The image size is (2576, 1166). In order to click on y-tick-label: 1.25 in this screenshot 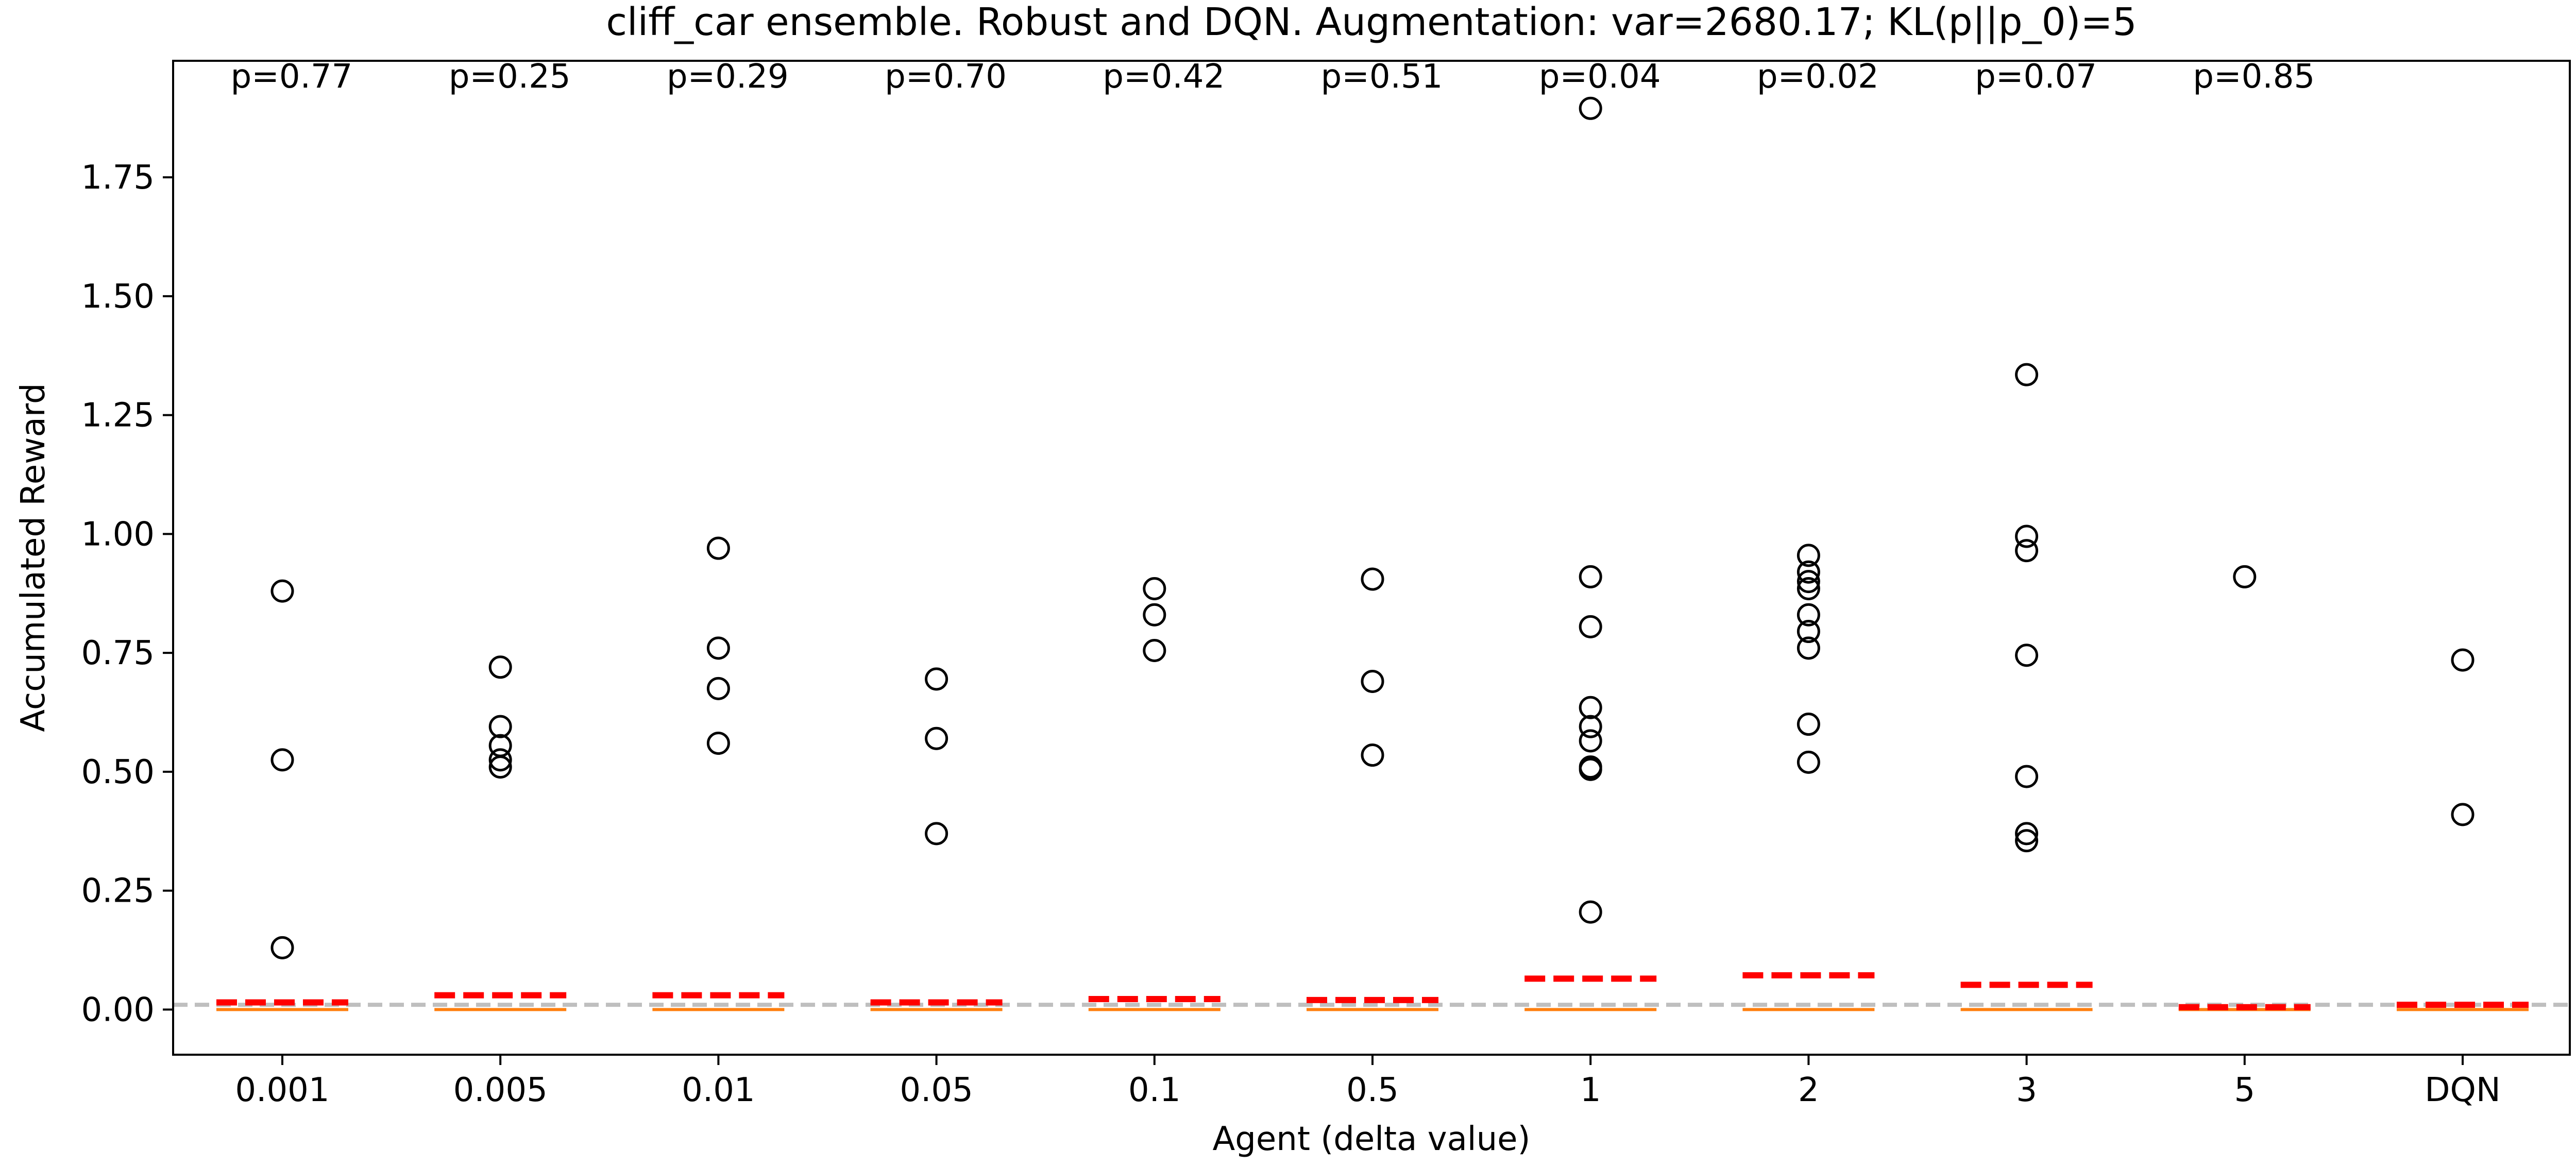, I will do `click(118, 416)`.